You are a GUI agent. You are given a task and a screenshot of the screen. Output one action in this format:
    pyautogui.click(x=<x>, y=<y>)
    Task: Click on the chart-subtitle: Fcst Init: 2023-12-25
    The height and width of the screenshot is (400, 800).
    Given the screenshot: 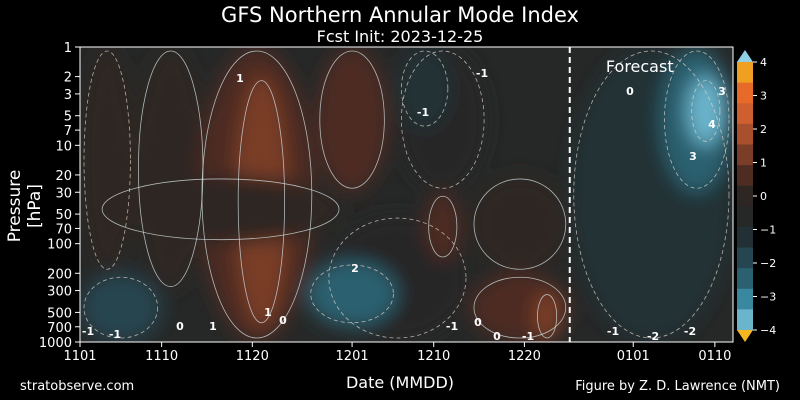 What is the action you would take?
    pyautogui.click(x=400, y=36)
    